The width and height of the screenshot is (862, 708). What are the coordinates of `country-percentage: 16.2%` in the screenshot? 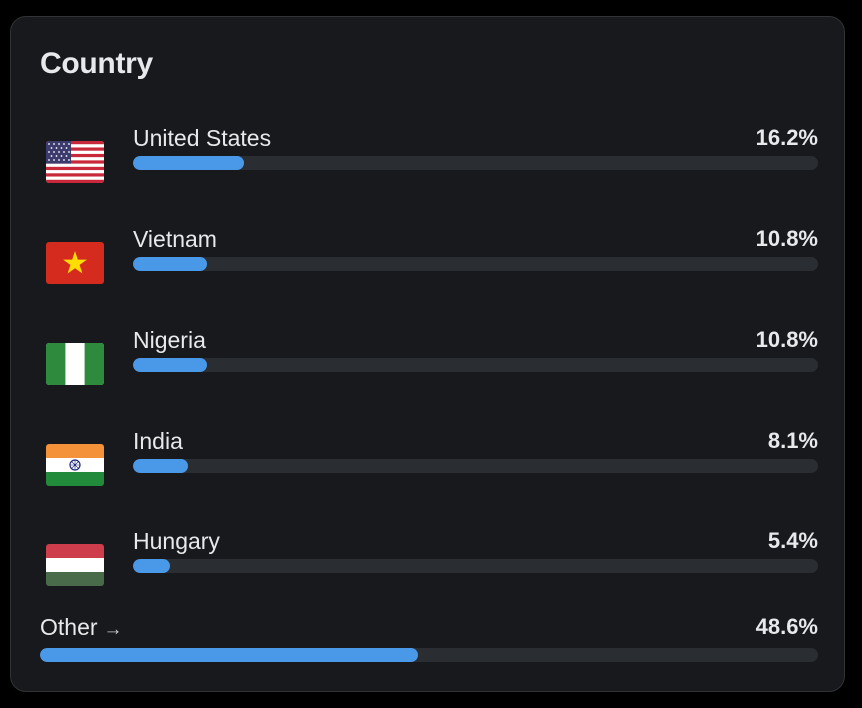 It's located at (786, 137).